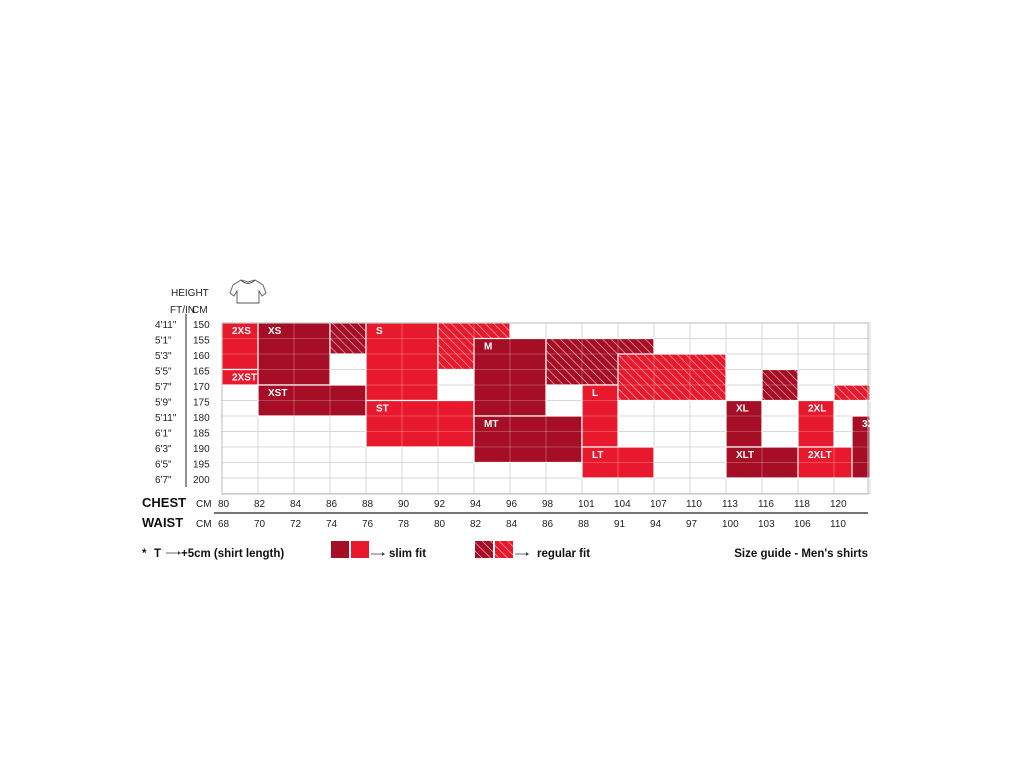  What do you see at coordinates (224, 524) in the screenshot?
I see `waist-label: 68` at bounding box center [224, 524].